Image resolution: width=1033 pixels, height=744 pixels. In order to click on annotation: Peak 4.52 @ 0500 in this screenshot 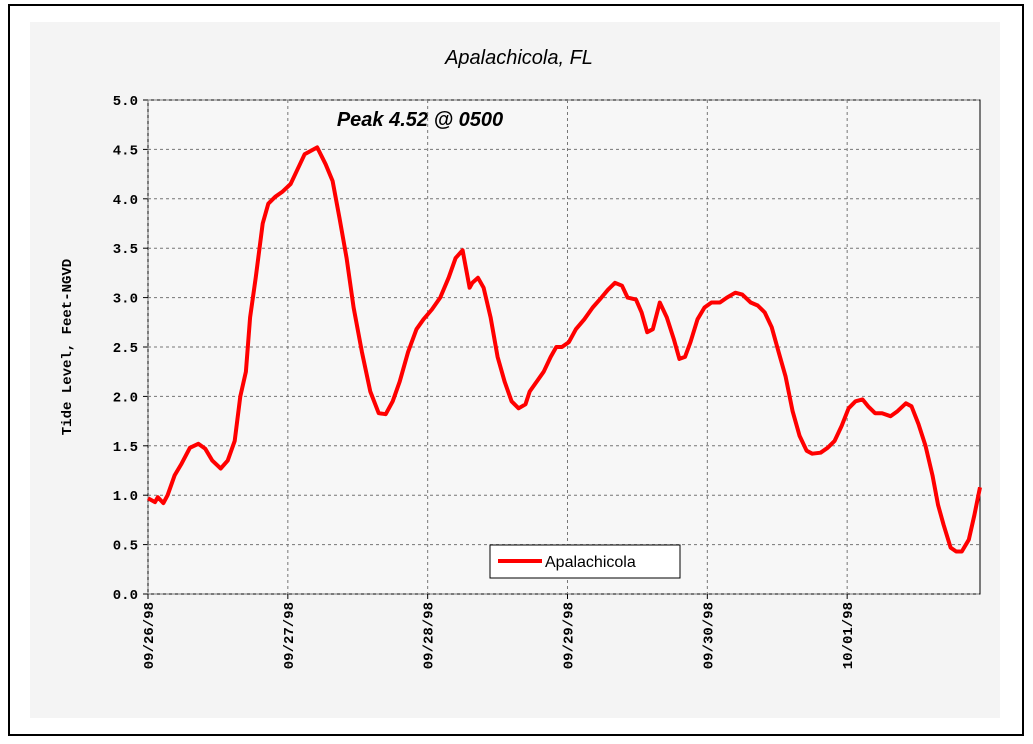, I will do `click(420, 120)`.